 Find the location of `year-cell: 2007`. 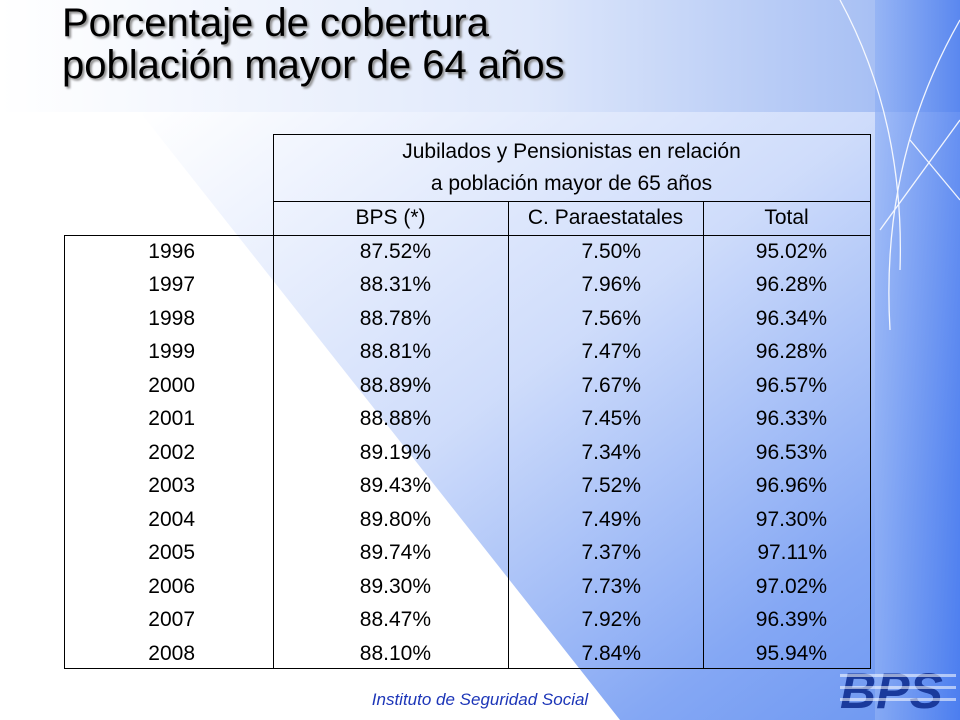

year-cell: 2007 is located at coordinates (171, 620).